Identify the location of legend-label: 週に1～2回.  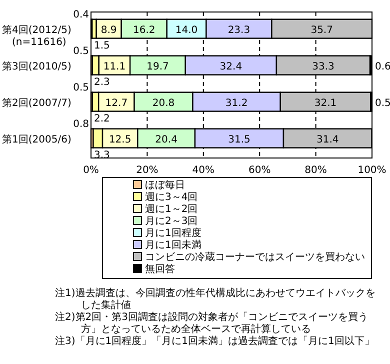
(171, 210).